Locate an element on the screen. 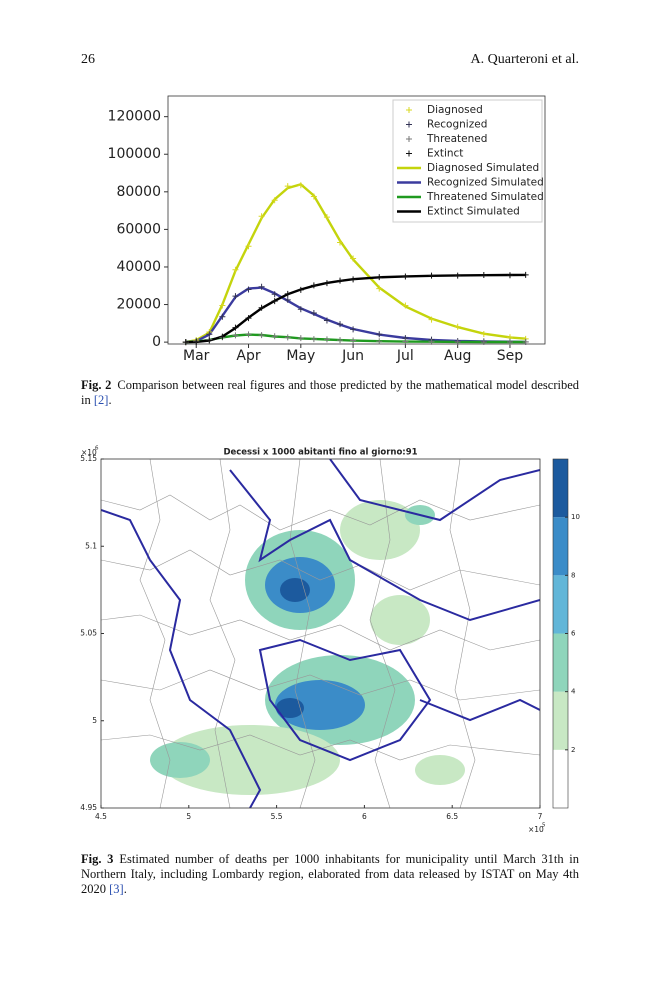  y-tick-label: 4.95 is located at coordinates (88, 807).